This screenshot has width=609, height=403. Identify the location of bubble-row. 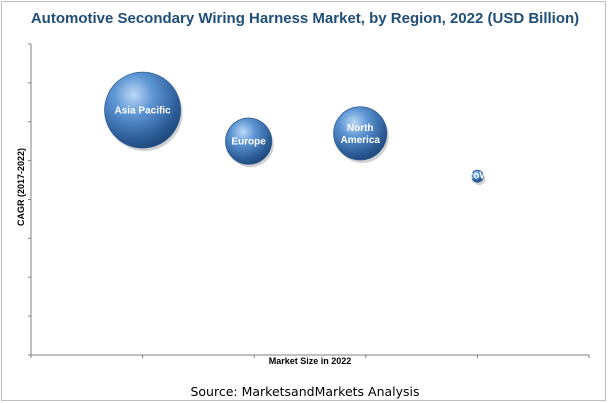
(477, 176).